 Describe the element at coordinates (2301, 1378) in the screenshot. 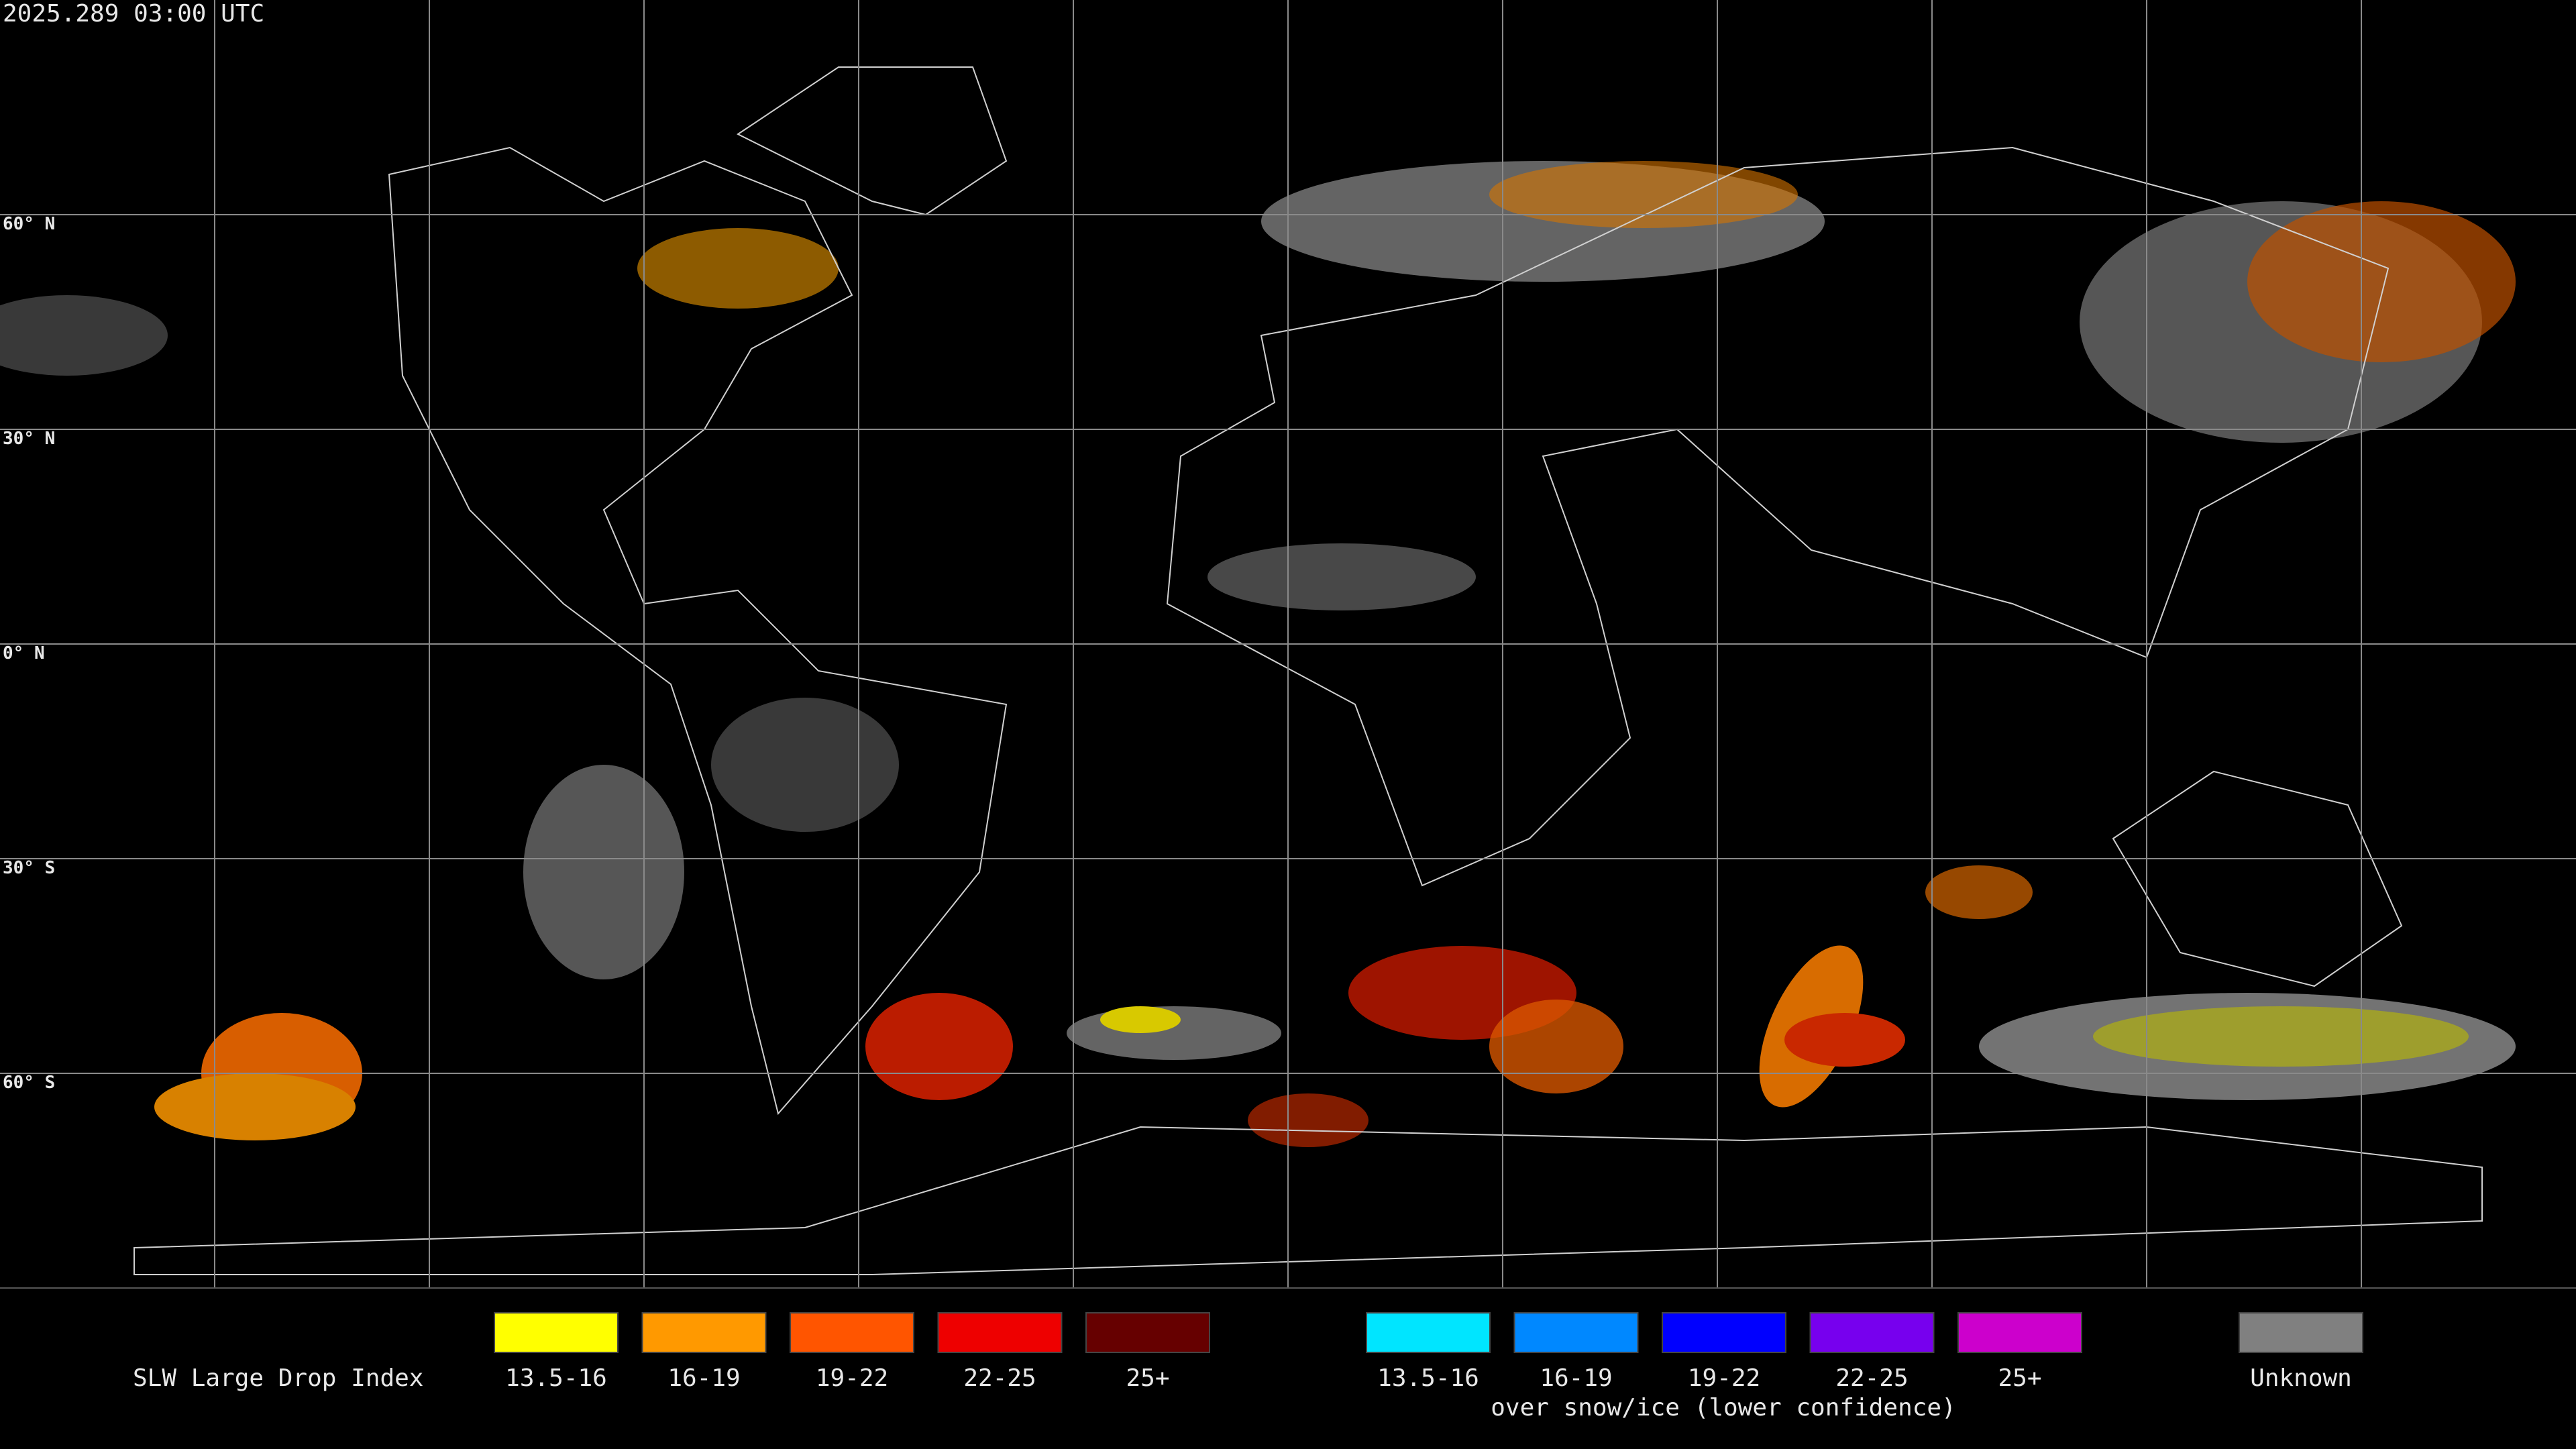

I see `legend-label: Unknown` at that location.